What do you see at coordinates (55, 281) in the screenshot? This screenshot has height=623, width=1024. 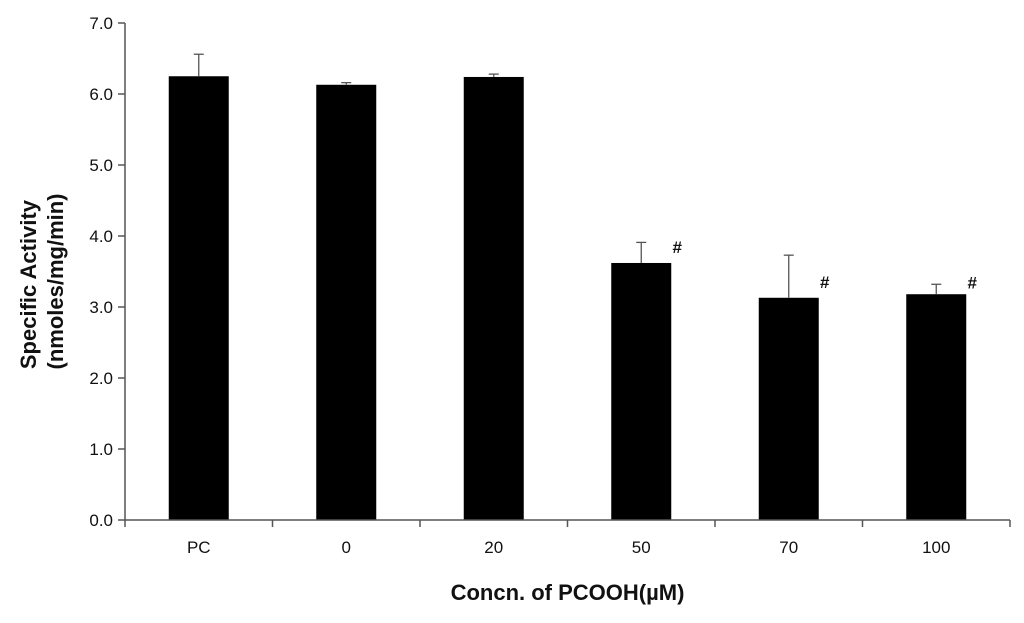 I see `y-axis-title-unit: (nmoles/mg/min)` at bounding box center [55, 281].